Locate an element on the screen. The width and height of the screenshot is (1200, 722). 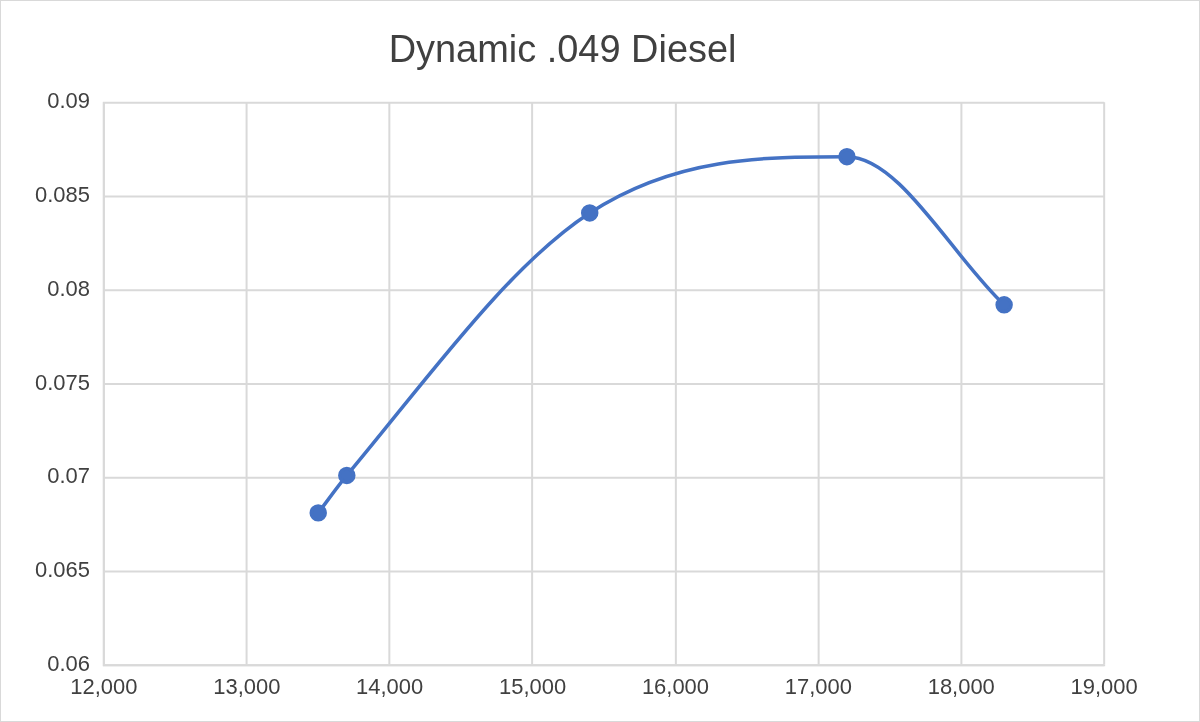
y-tick-label: 0.09 is located at coordinates (68, 101).